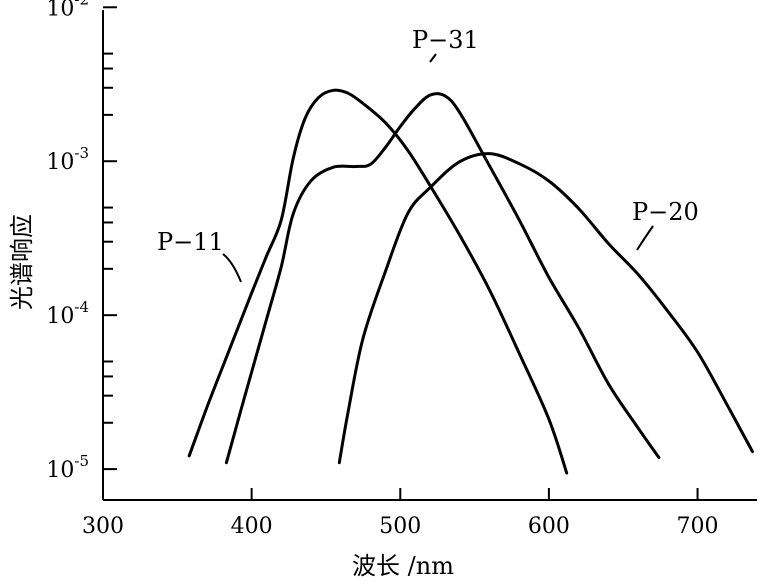 Image resolution: width=767 pixels, height=584 pixels. What do you see at coordinates (190, 242) in the screenshot?
I see `series-label: P−11` at bounding box center [190, 242].